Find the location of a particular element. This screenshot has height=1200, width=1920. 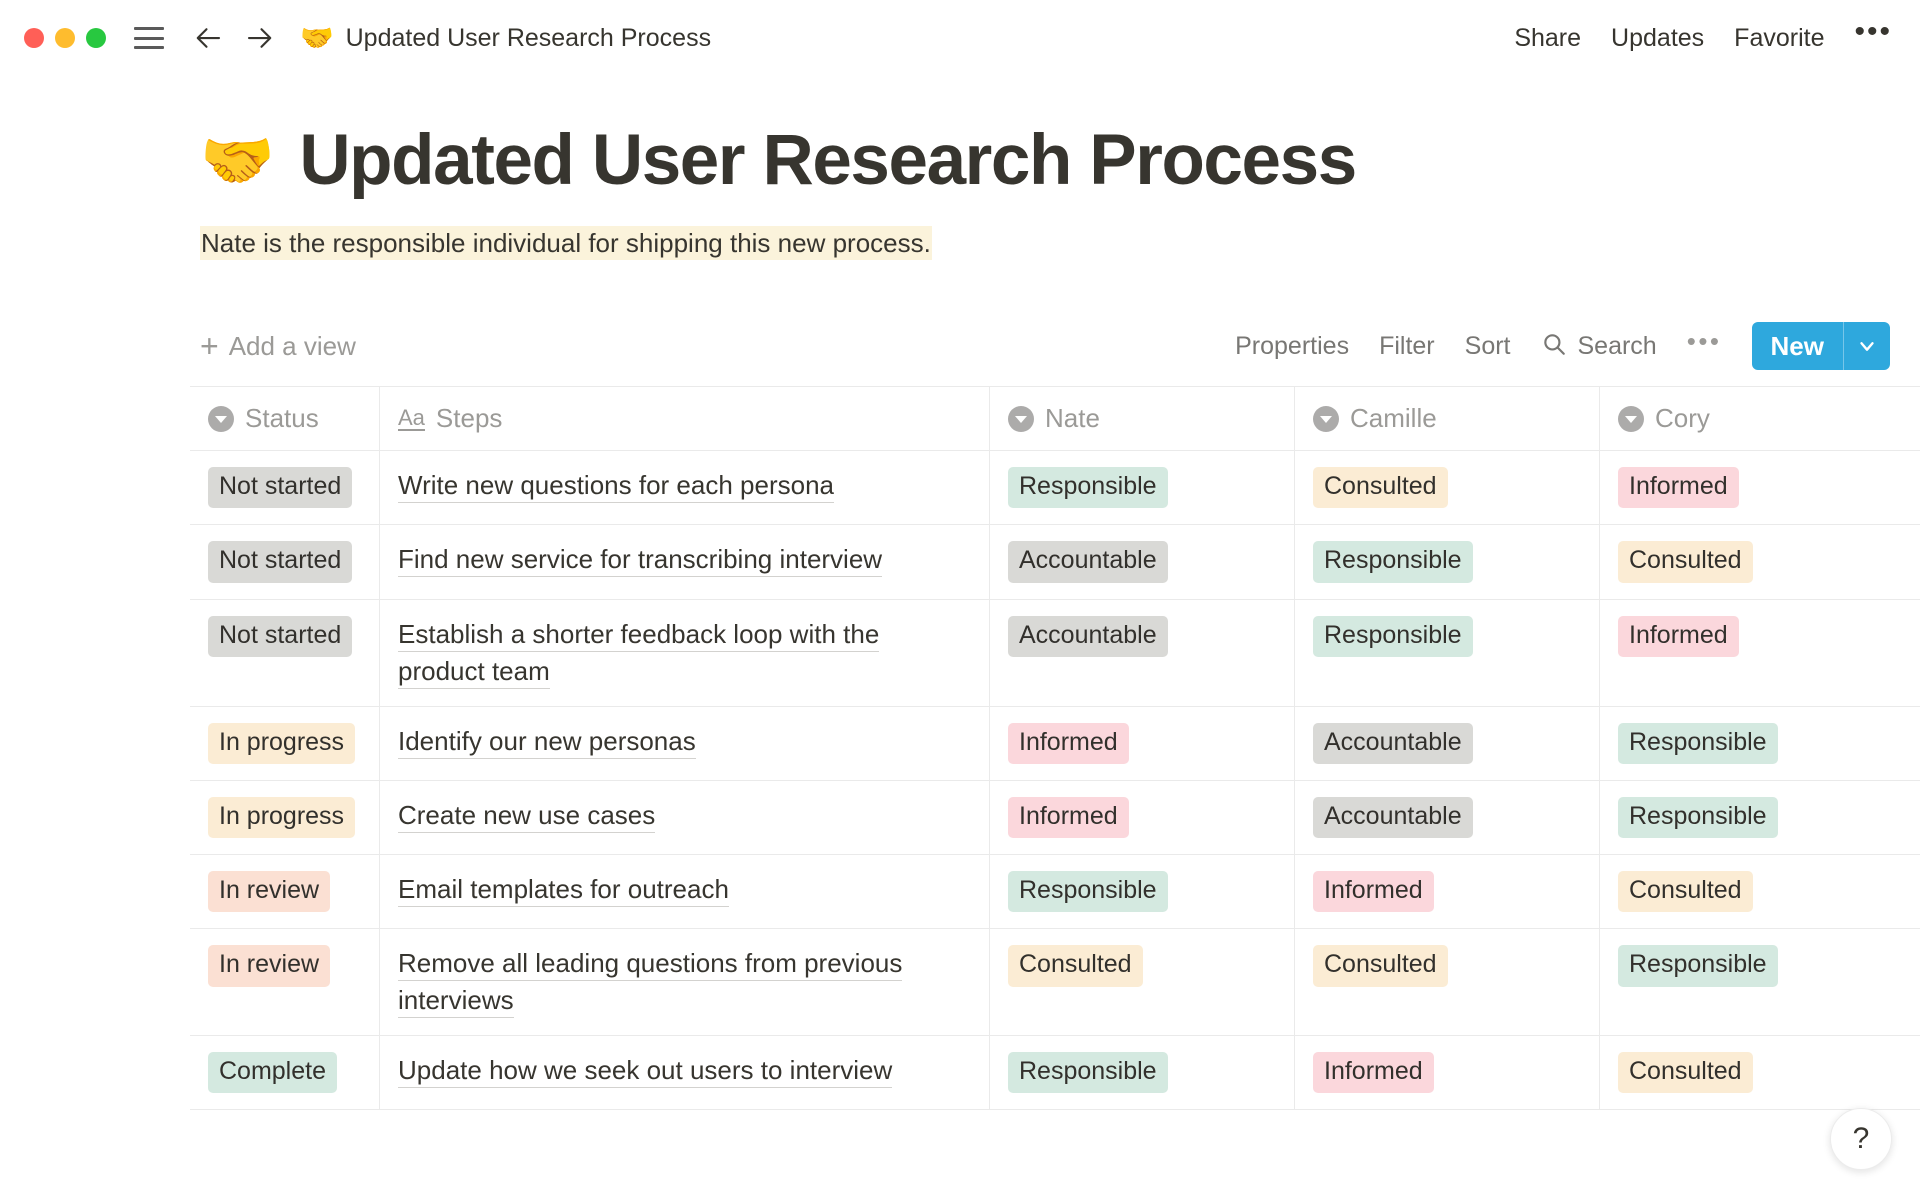

help-button: ? is located at coordinates (1861, 1139).